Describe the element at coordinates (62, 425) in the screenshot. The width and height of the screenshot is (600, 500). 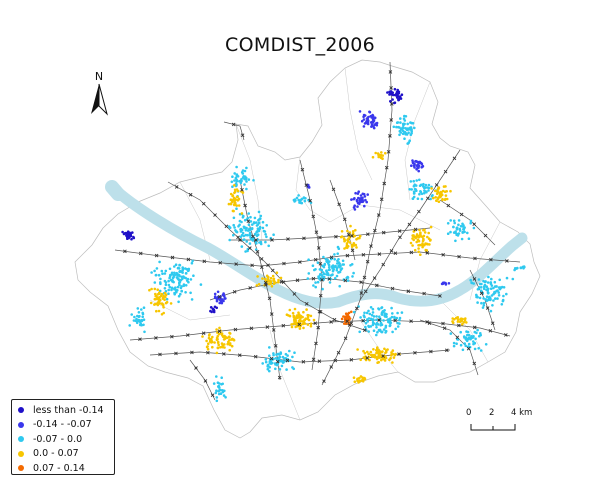
I see `legend-label: -0.14 - -0.07` at that location.